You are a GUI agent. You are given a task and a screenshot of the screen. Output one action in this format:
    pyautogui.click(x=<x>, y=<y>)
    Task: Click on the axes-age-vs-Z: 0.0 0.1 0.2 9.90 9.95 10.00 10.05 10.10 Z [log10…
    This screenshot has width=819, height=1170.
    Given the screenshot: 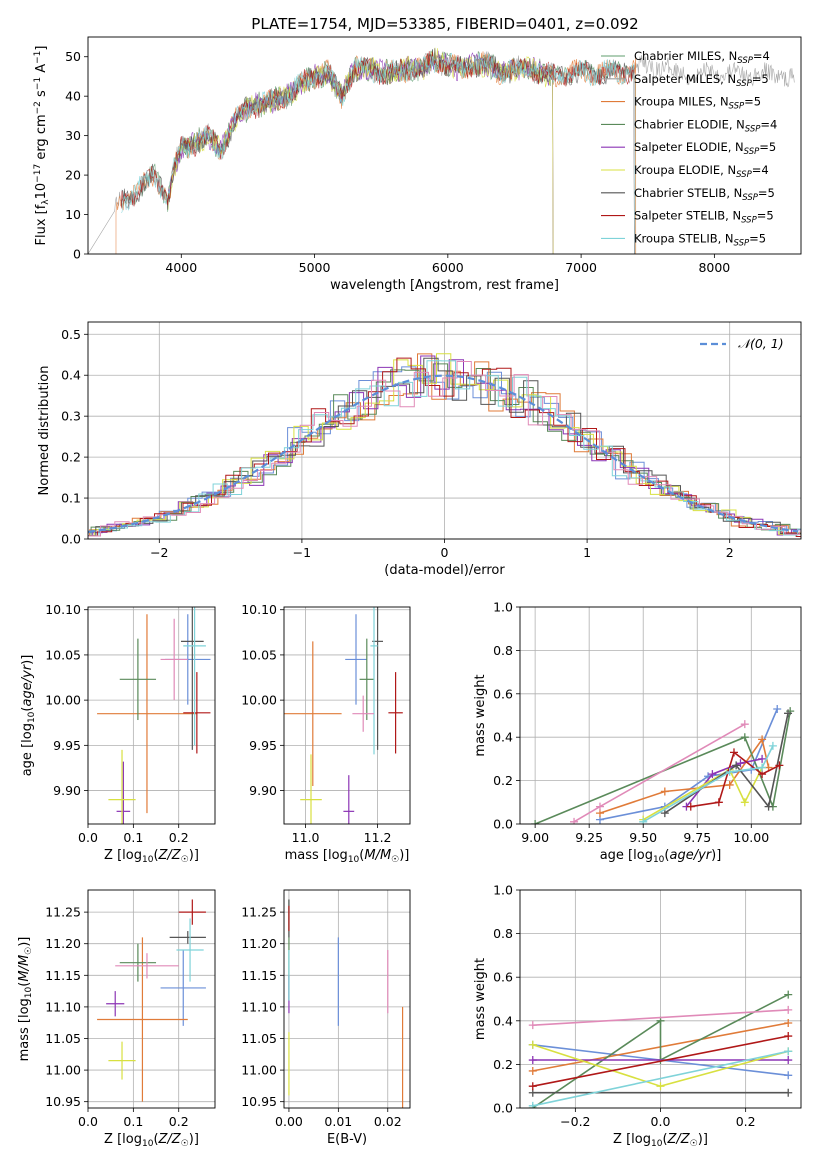 What is the action you would take?
    pyautogui.click(x=118, y=733)
    